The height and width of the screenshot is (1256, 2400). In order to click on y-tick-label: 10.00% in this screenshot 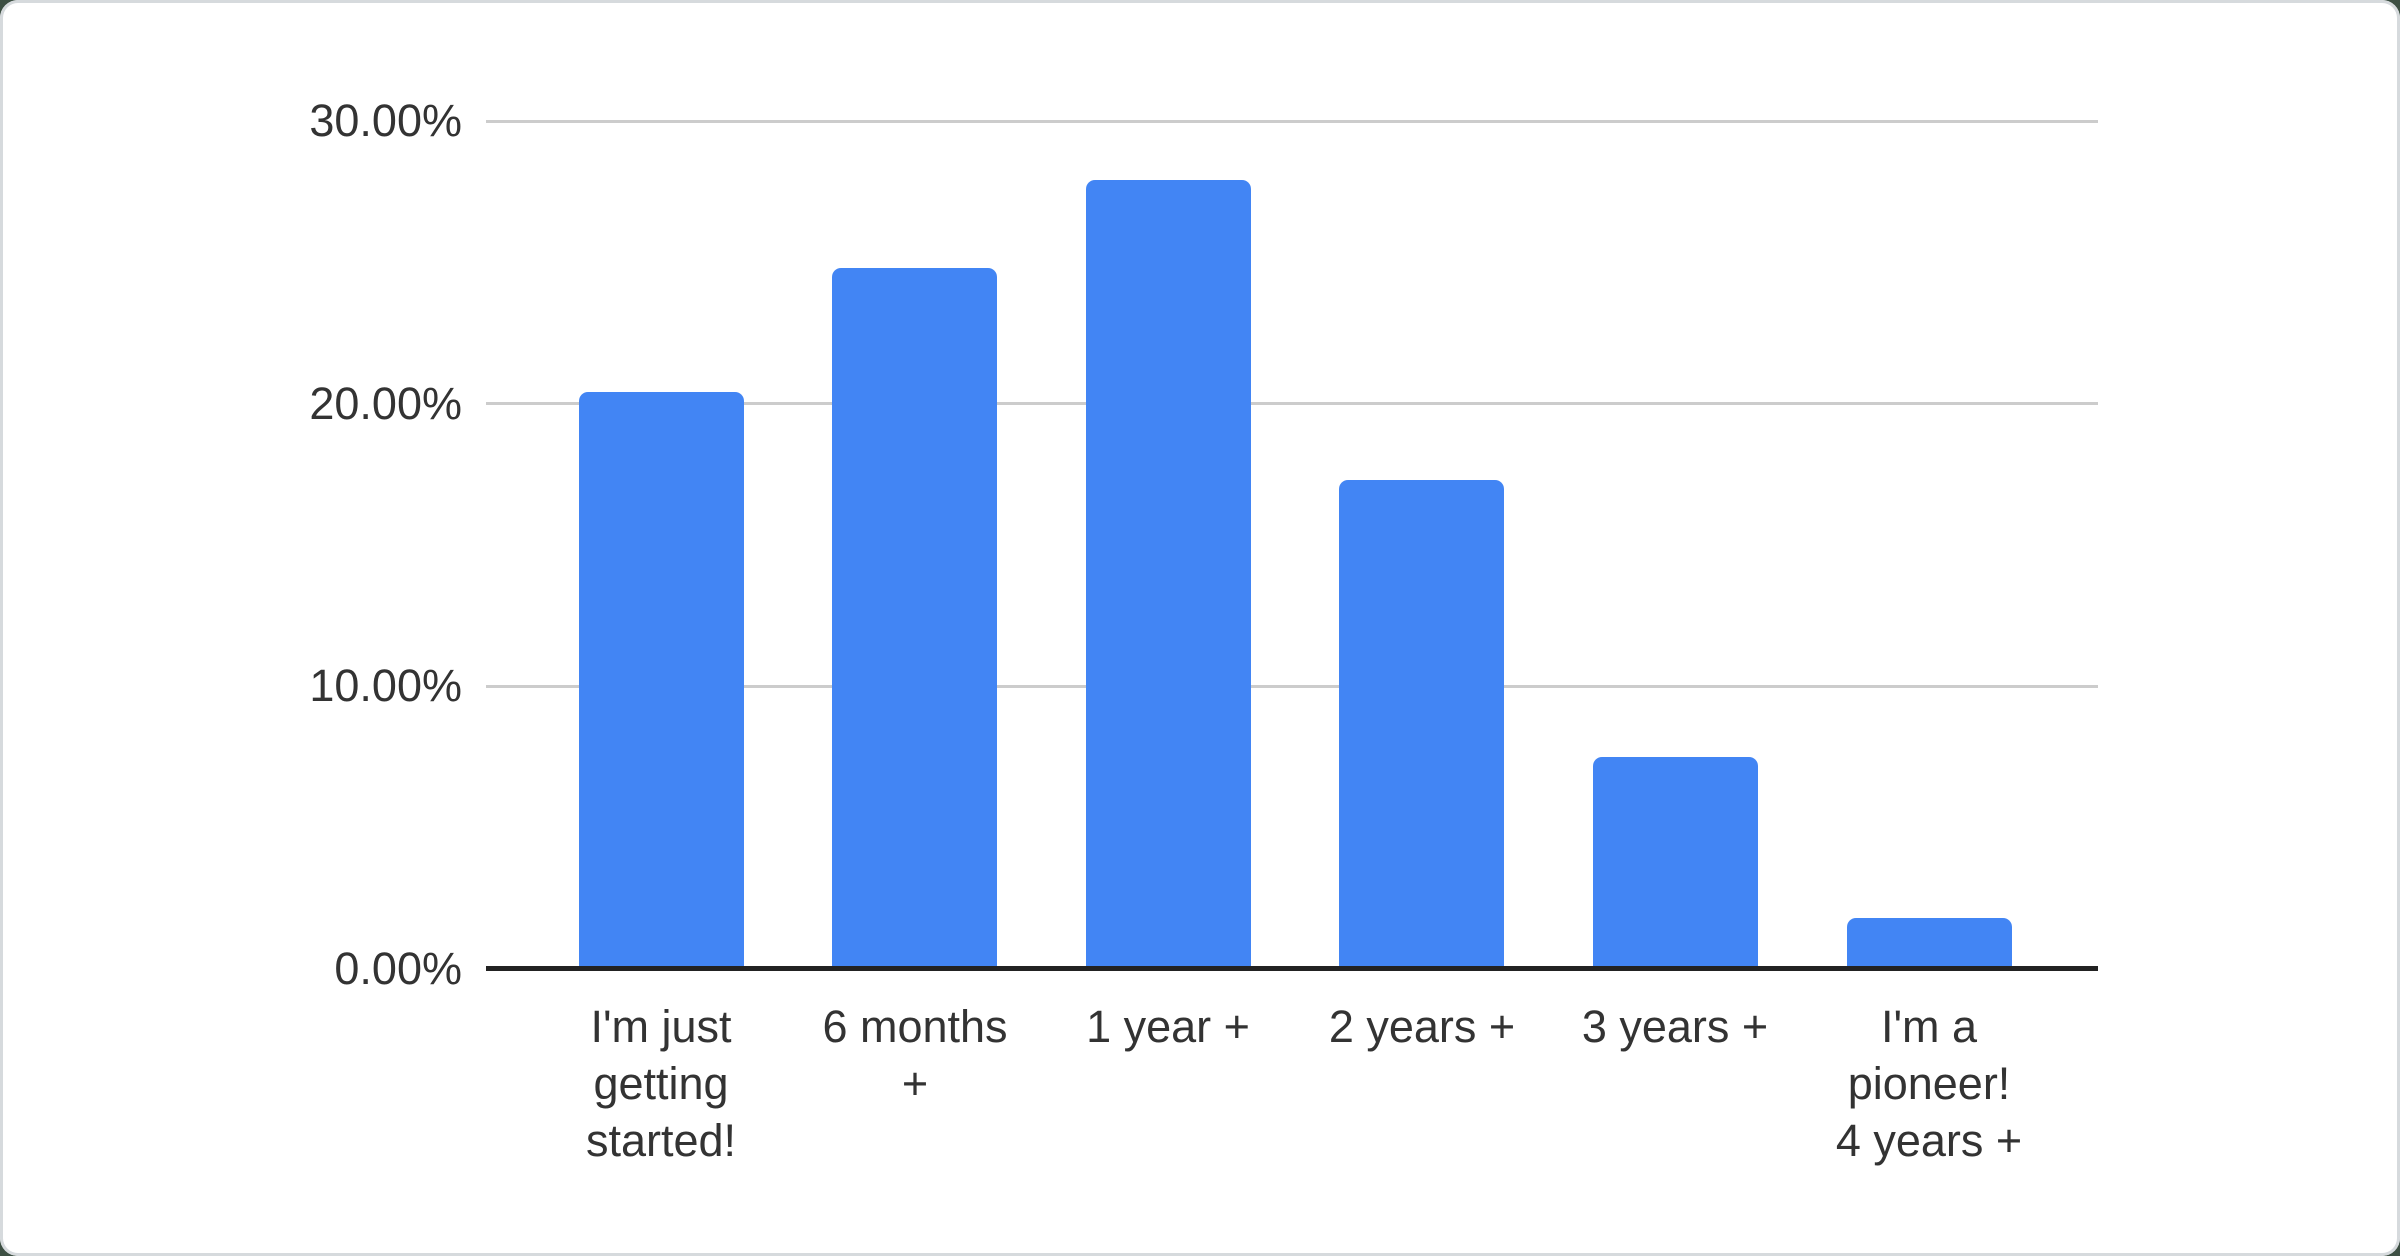, I will do `click(385, 685)`.